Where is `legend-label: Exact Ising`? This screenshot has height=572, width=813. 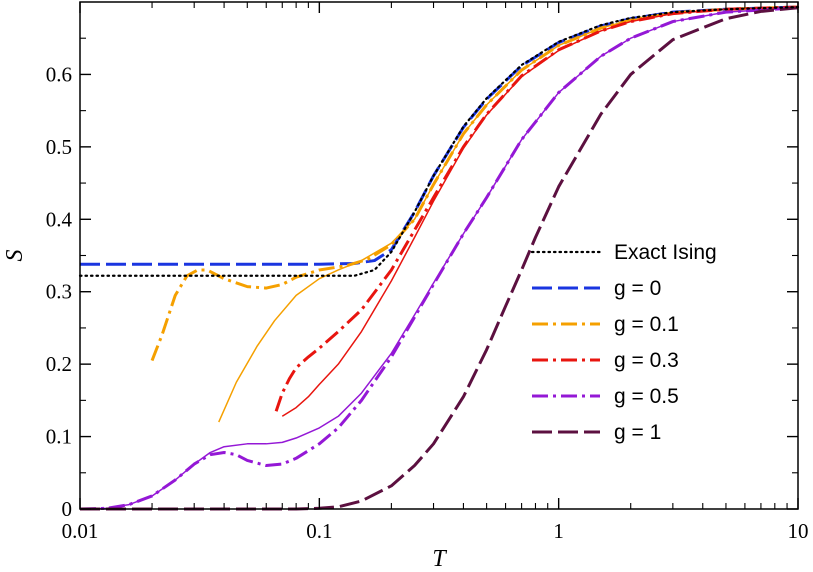 legend-label: Exact Ising is located at coordinates (665, 252).